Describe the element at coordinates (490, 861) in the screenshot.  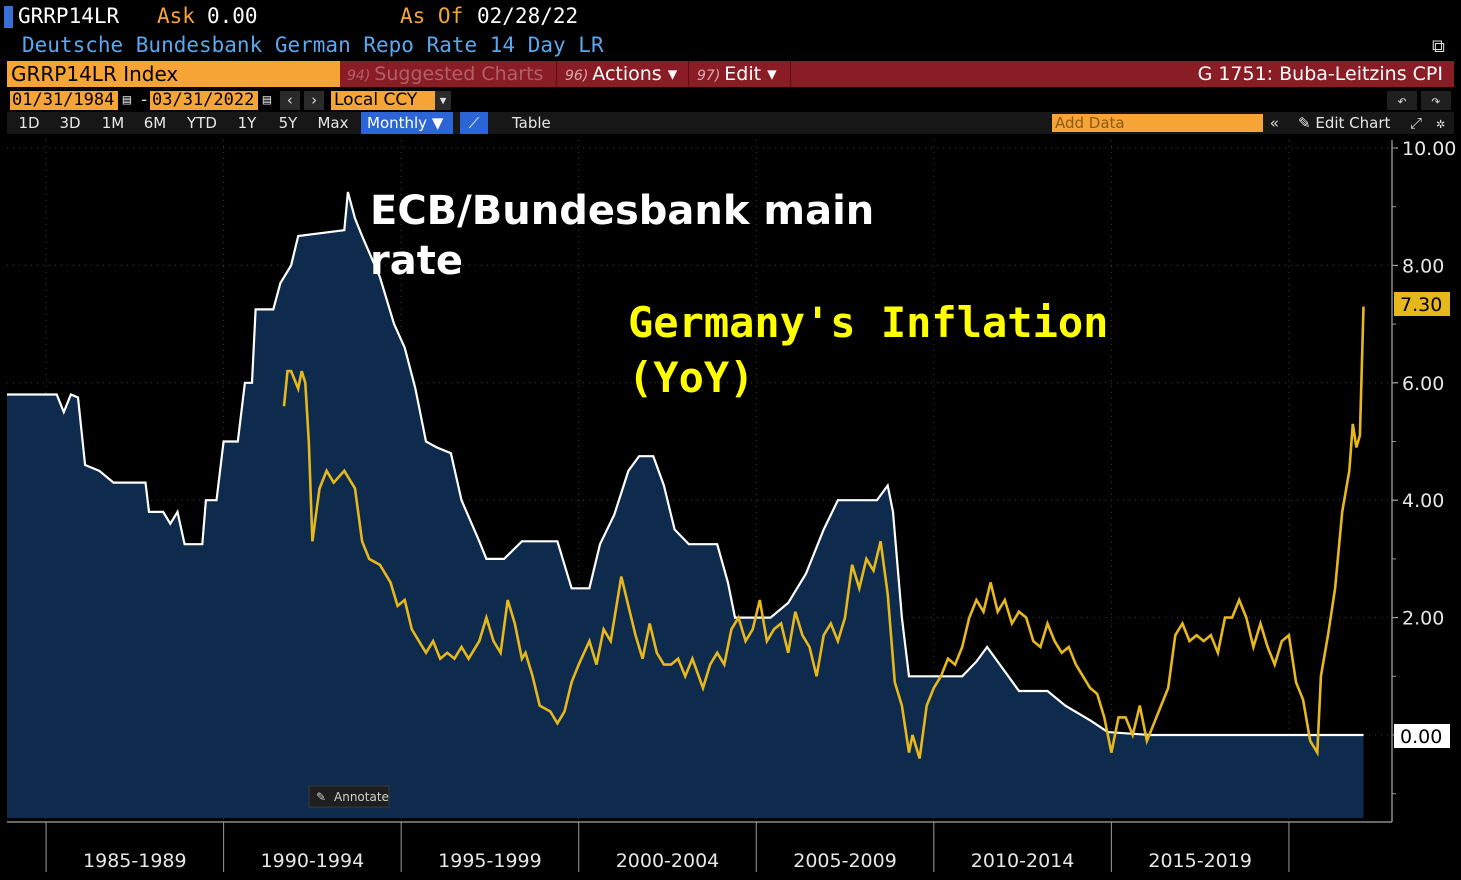
I see `x-tick-label: 1995-1999` at that location.